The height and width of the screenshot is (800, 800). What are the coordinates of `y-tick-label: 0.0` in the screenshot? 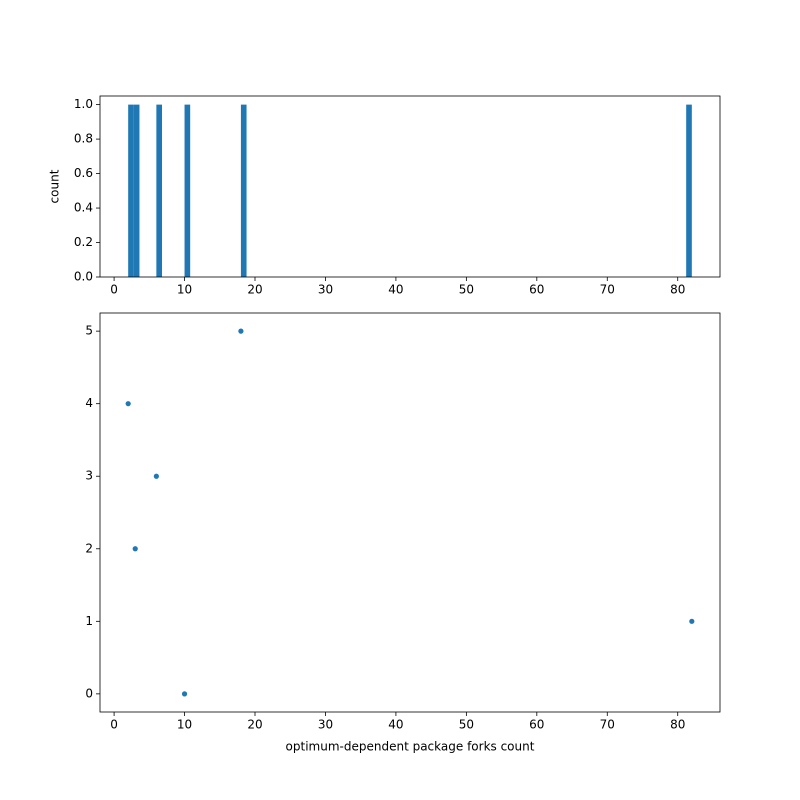 It's located at (83, 277).